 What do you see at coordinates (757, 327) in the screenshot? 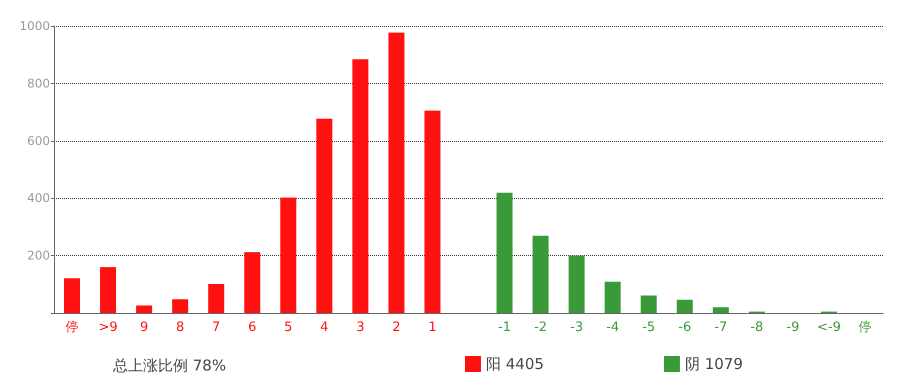
I see `x-tick-label: -8` at bounding box center [757, 327].